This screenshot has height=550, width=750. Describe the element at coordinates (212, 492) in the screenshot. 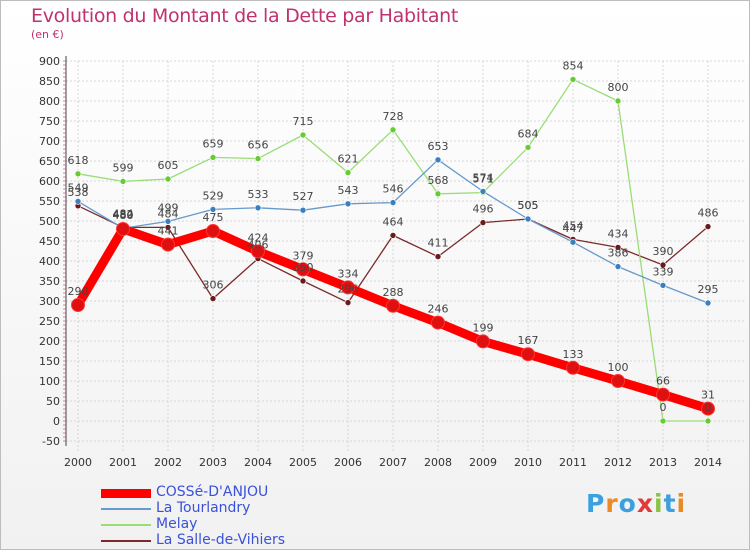

I see `legend-label: COSSé-D'ANJOU` at that location.